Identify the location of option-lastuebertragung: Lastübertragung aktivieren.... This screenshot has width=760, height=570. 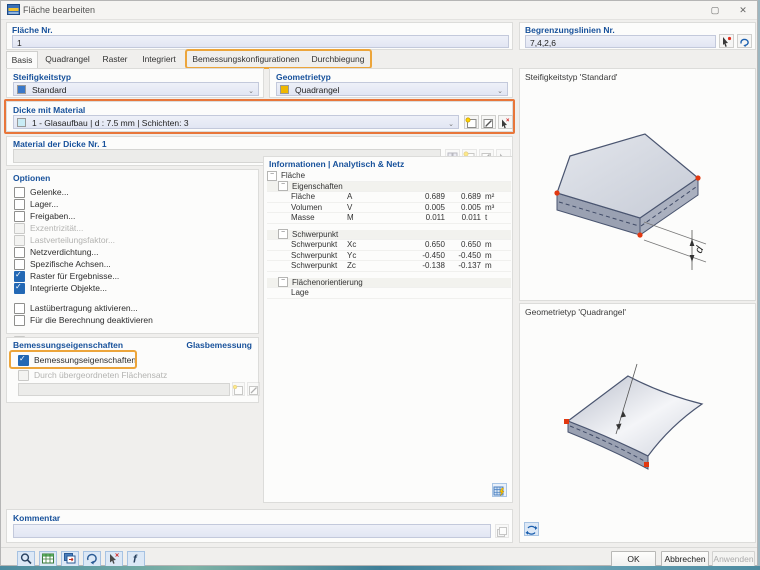
(132, 308).